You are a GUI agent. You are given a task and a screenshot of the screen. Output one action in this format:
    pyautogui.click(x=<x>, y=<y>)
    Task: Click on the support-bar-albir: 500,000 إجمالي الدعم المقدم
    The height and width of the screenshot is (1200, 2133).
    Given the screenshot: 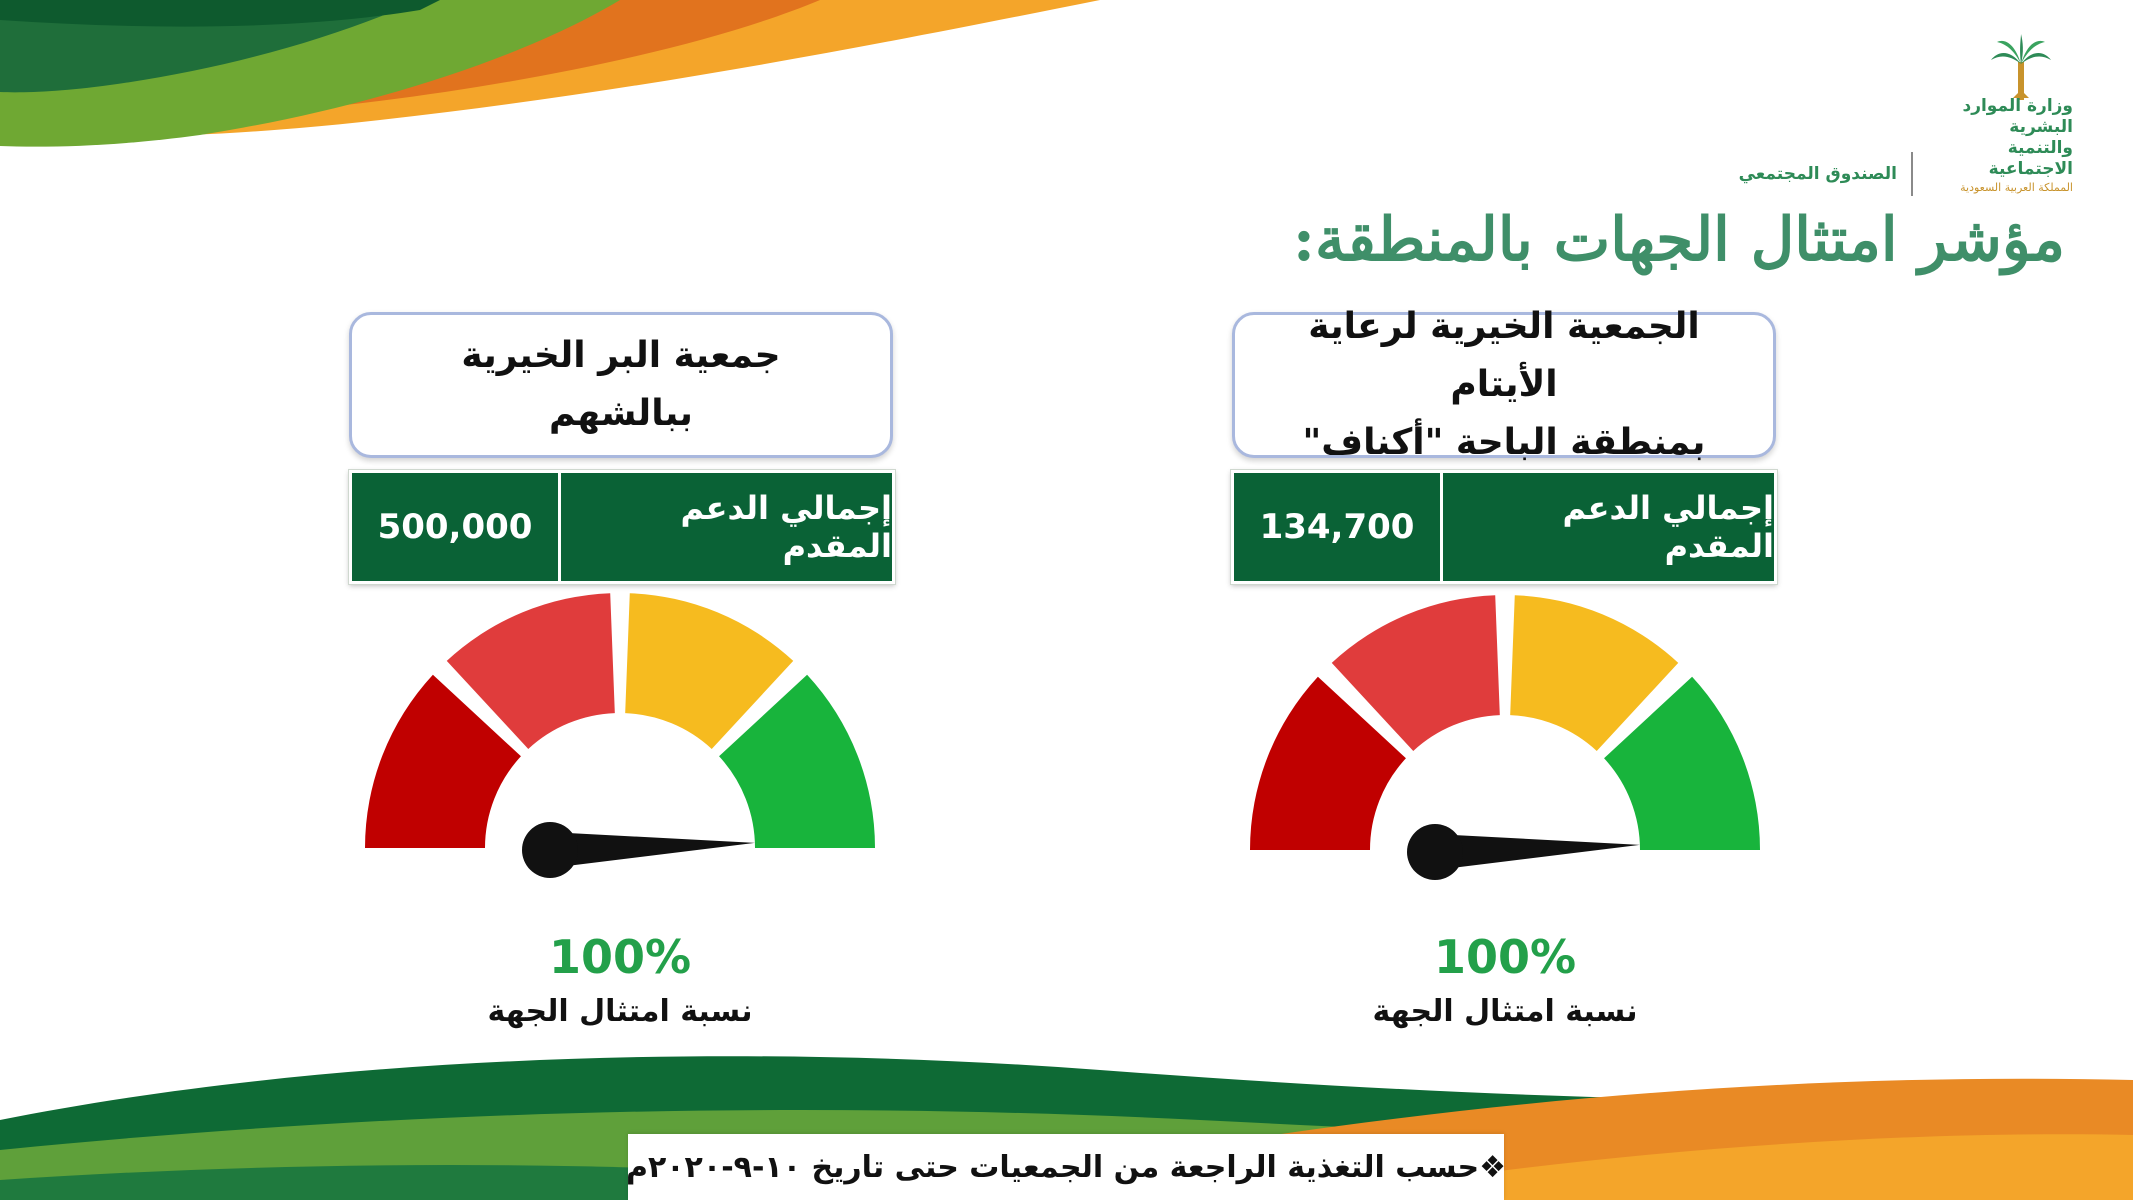 What is the action you would take?
    pyautogui.click(x=622, y=527)
    